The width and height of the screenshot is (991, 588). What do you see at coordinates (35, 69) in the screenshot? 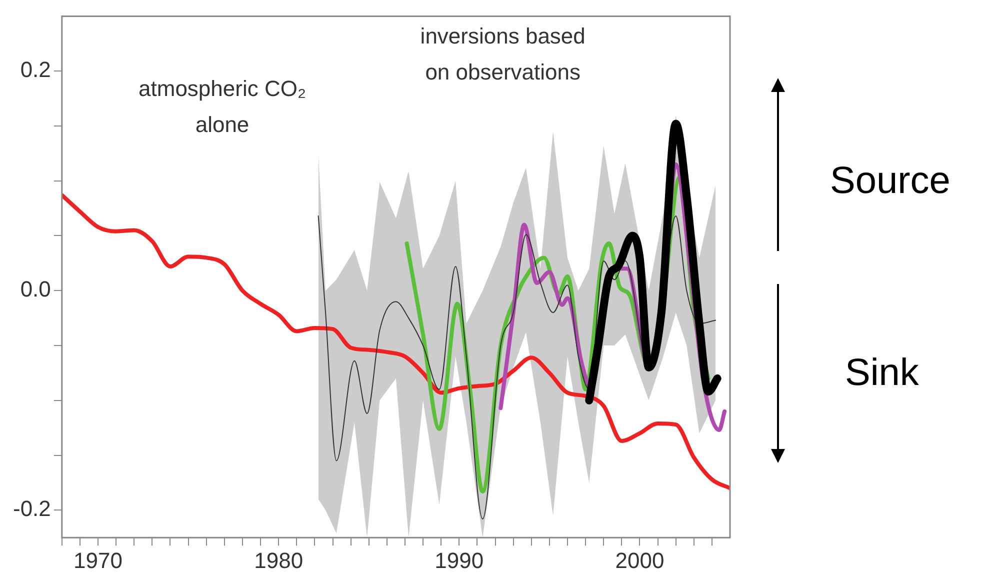
I see `y-tick-label: 0.2` at bounding box center [35, 69].